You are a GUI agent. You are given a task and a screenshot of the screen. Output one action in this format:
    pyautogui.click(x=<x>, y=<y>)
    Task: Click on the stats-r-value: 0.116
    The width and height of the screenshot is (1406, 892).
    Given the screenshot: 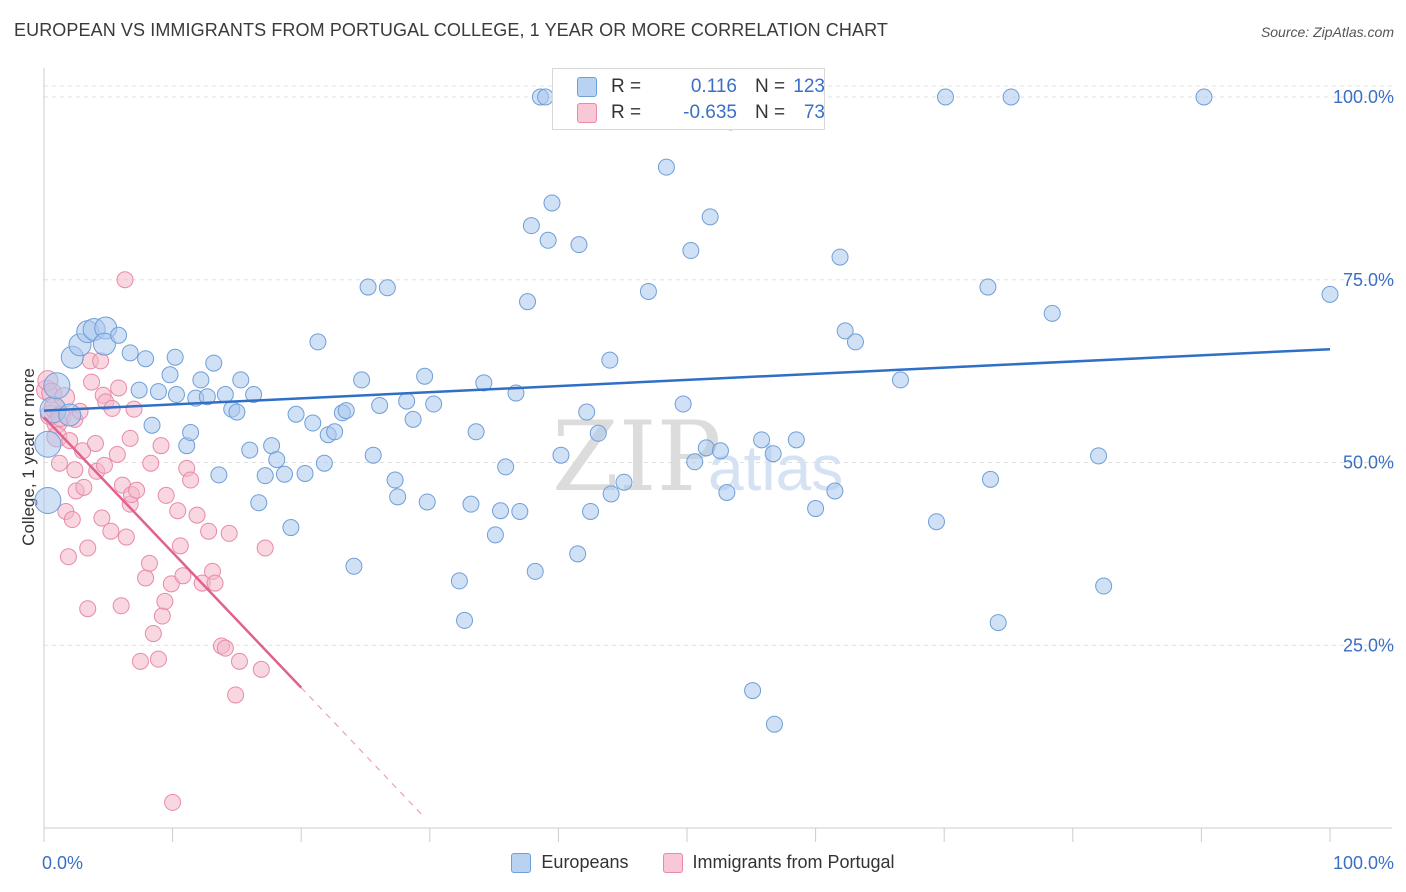 What is the action you would take?
    pyautogui.click(x=713, y=86)
    